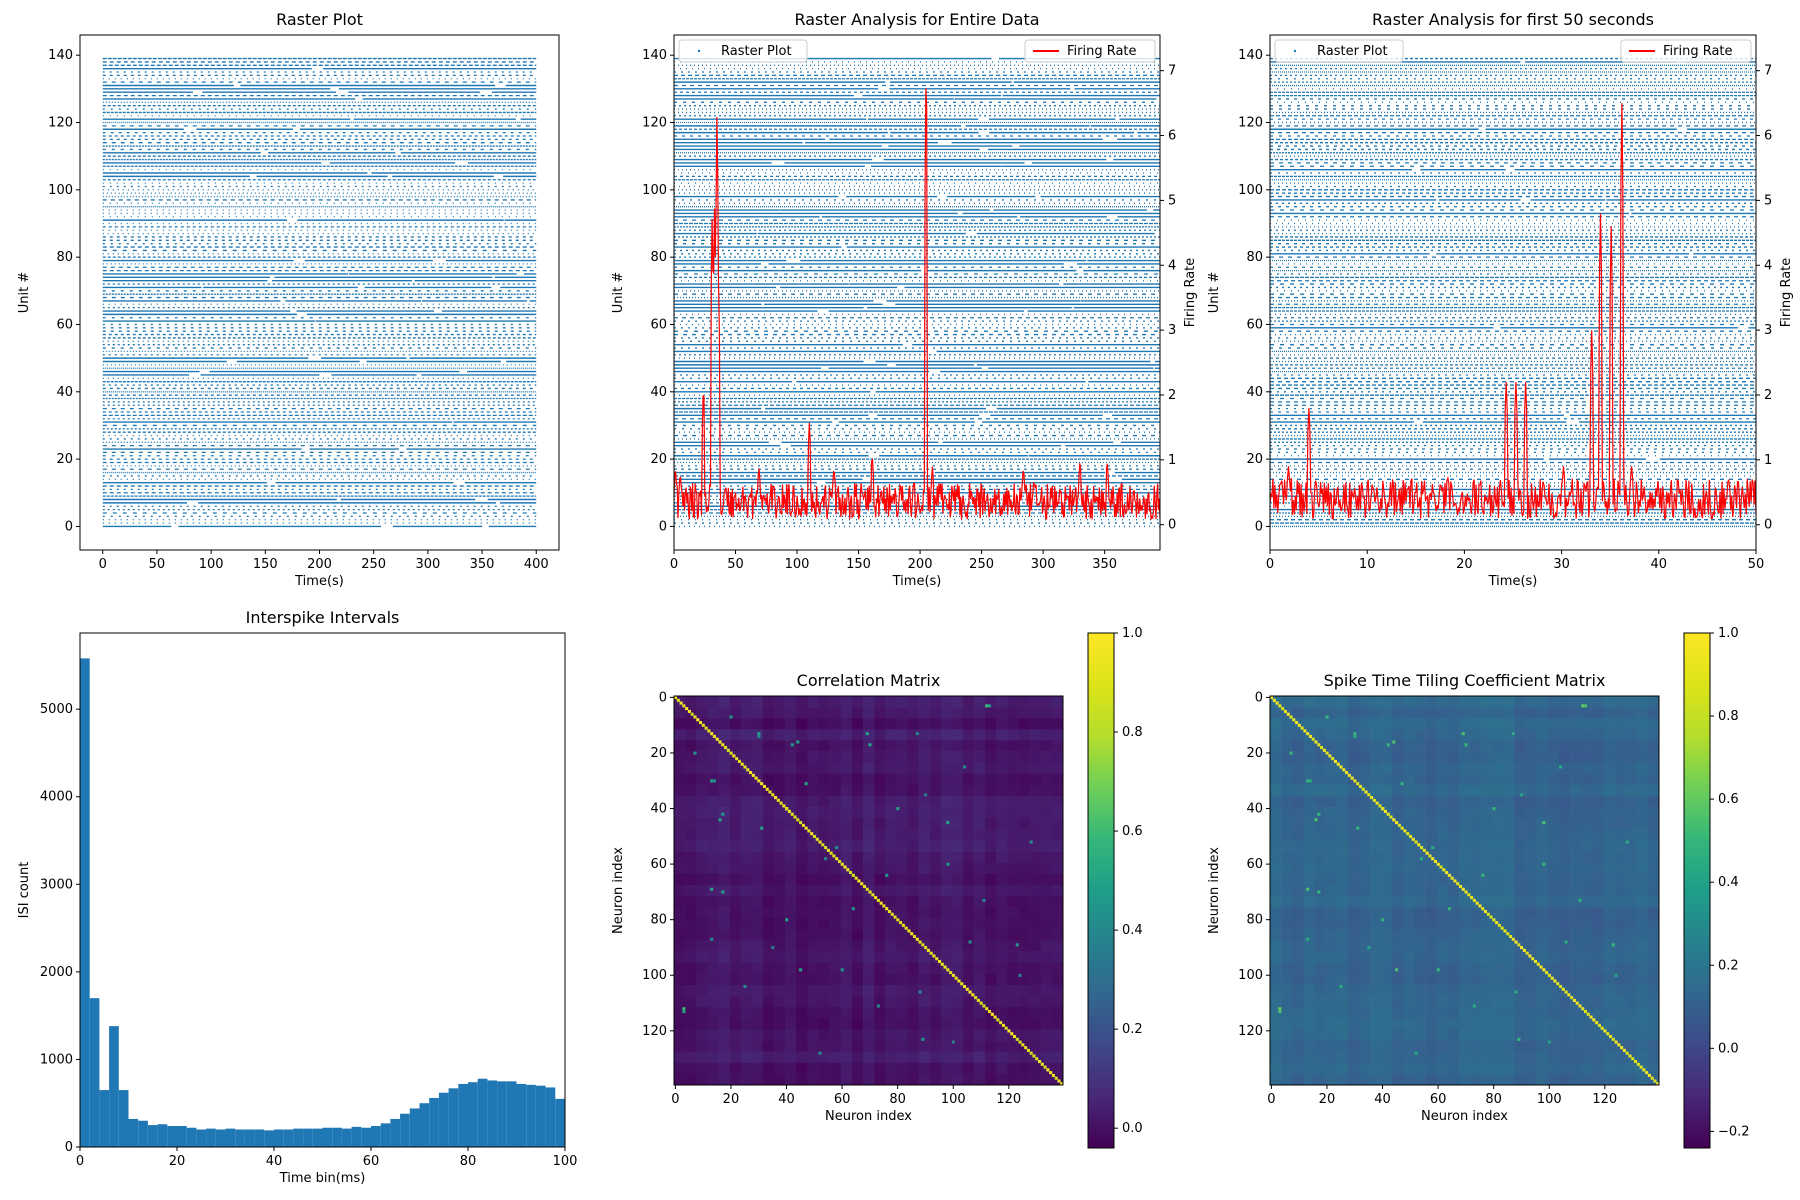 The height and width of the screenshot is (1200, 1800). Describe the element at coordinates (1734, 1131) in the screenshot. I see `colorbar-tick-label: −0.2` at that location.